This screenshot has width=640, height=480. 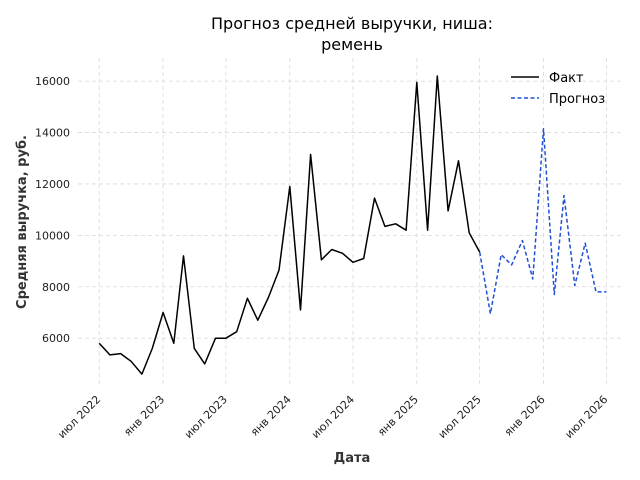 What do you see at coordinates (542, 221) in the screenshot?
I see `series-line-forecast` at bounding box center [542, 221].